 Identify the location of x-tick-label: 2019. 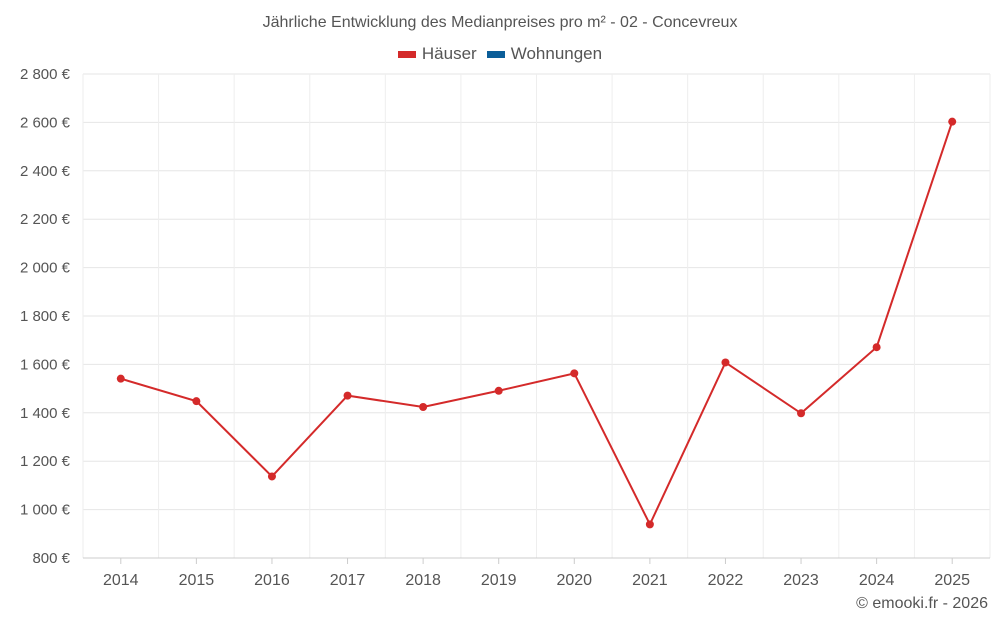
(499, 580).